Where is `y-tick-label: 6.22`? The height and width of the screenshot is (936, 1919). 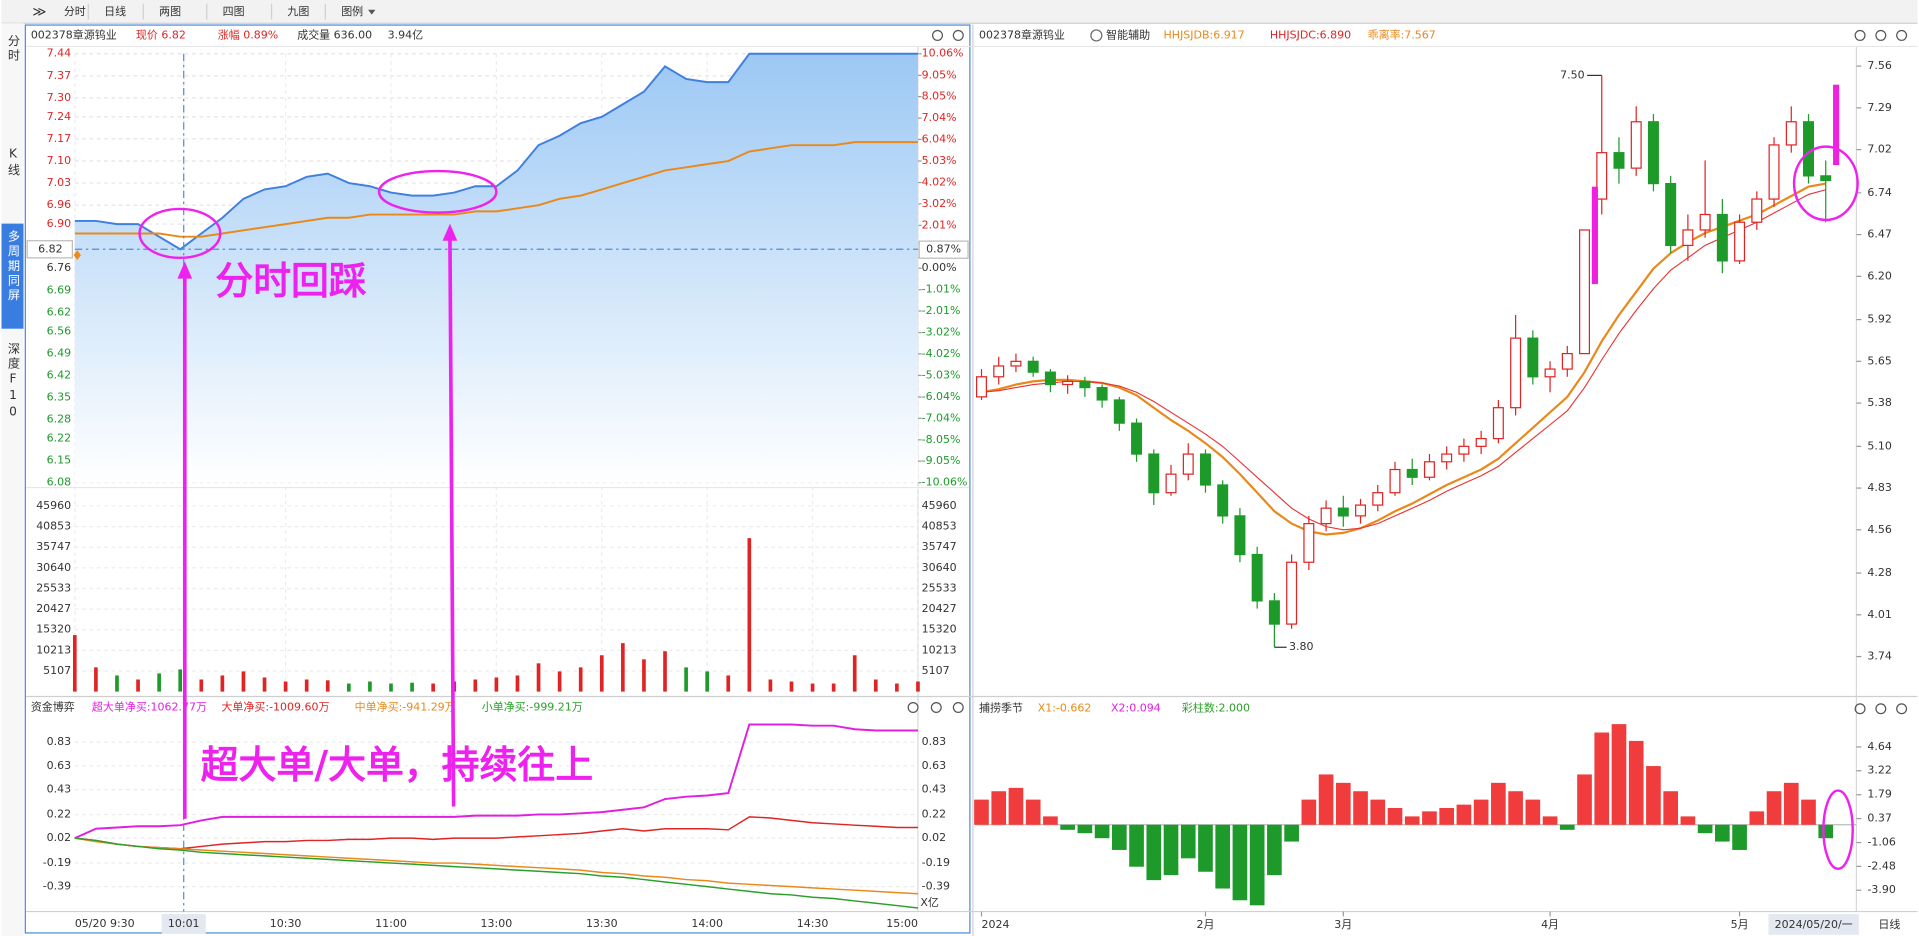 y-tick-label: 6.22 is located at coordinates (59, 438).